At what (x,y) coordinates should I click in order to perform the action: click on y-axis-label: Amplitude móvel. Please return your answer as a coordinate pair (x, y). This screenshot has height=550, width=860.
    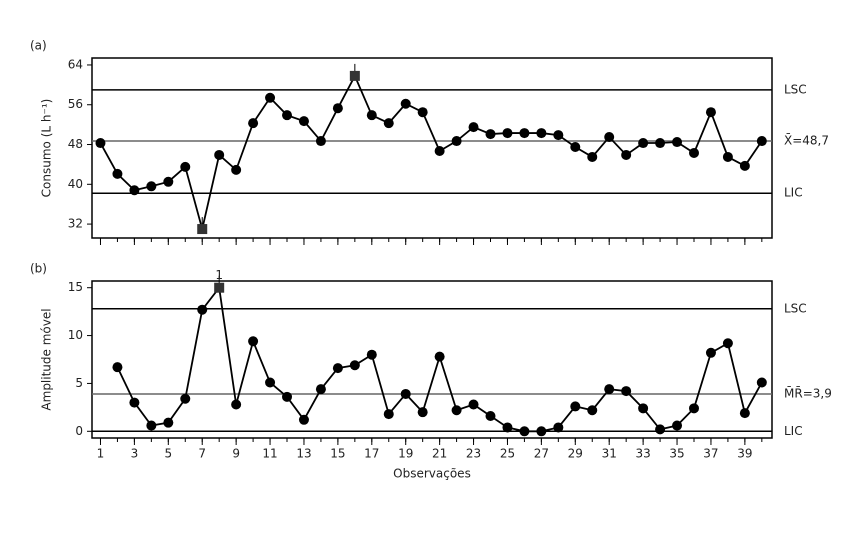
    Looking at the image, I should click on (47, 359).